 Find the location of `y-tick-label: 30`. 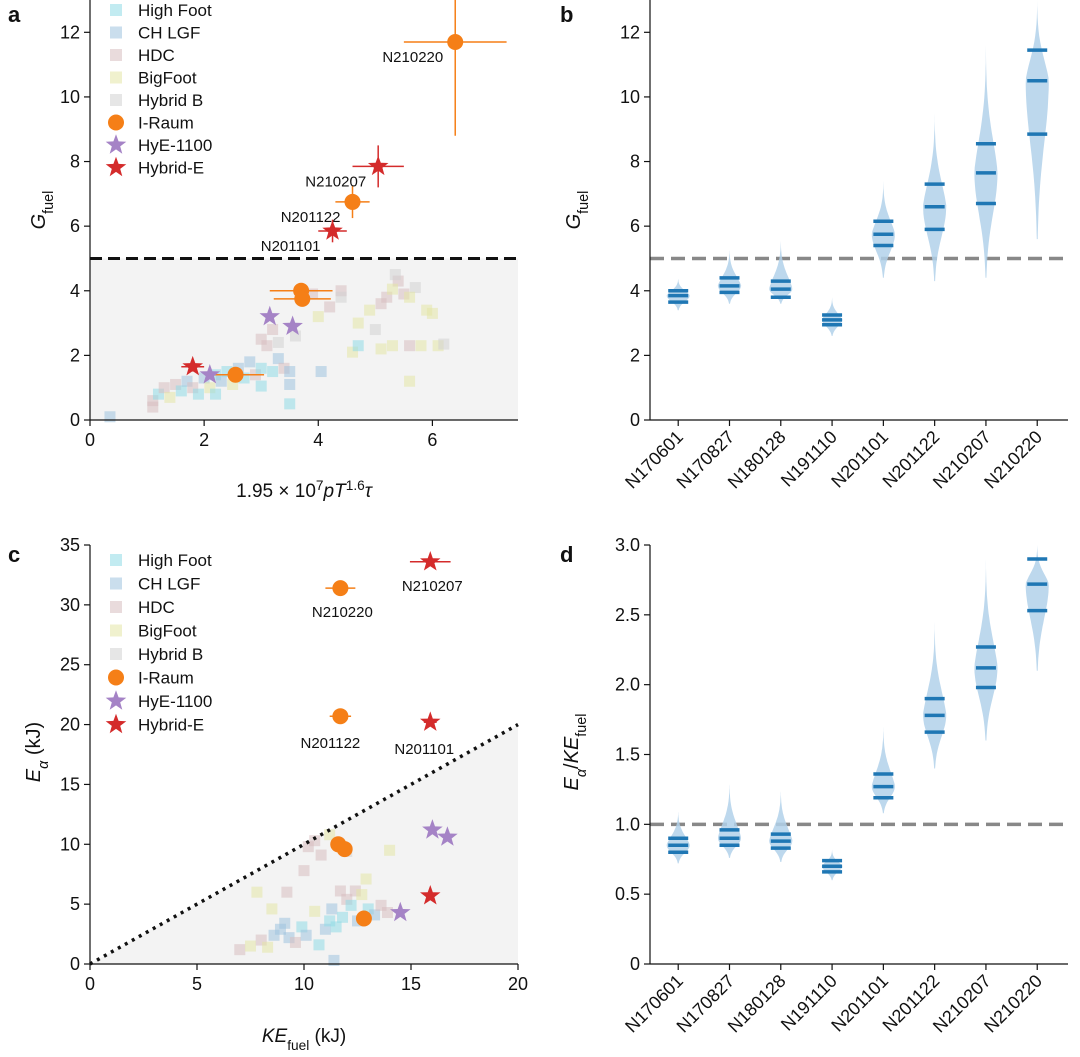

y-tick-label: 30 is located at coordinates (70, 605).